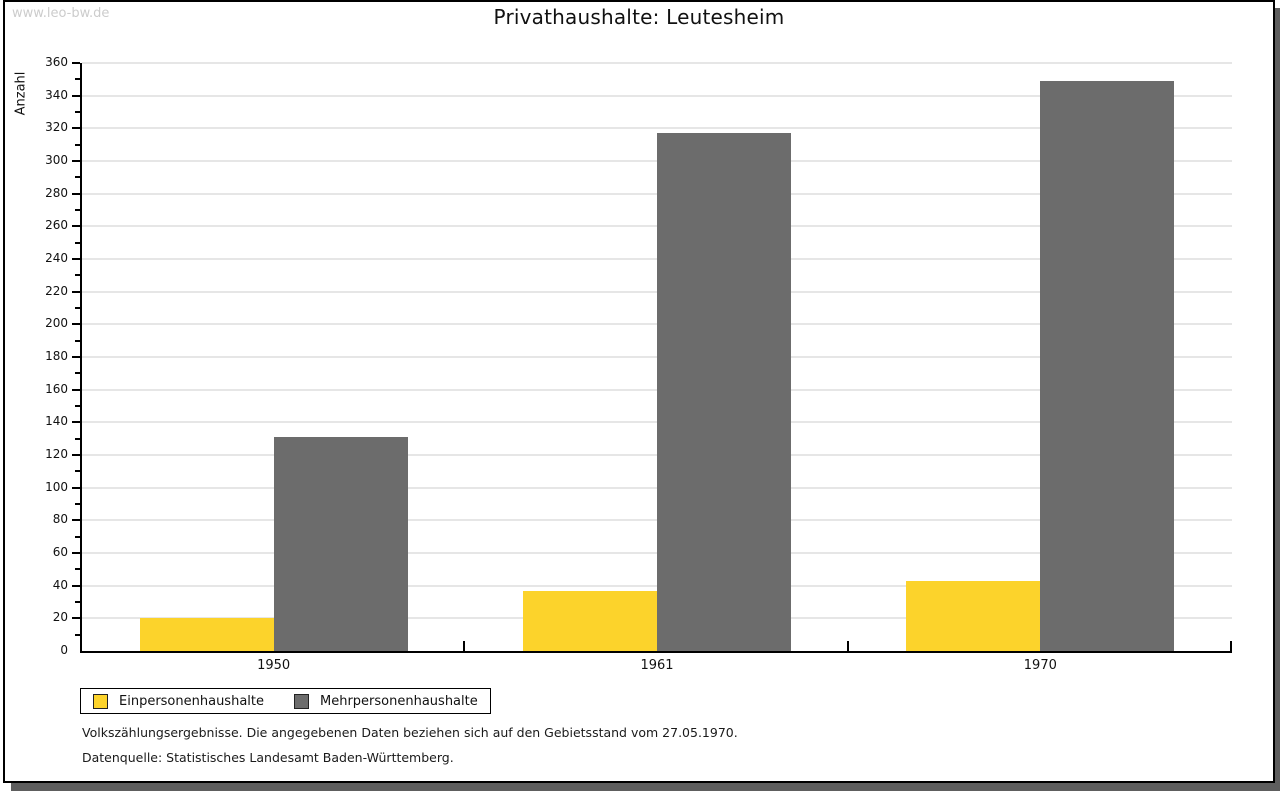  I want to click on y-axis-tick-label: 40, so click(60, 584).